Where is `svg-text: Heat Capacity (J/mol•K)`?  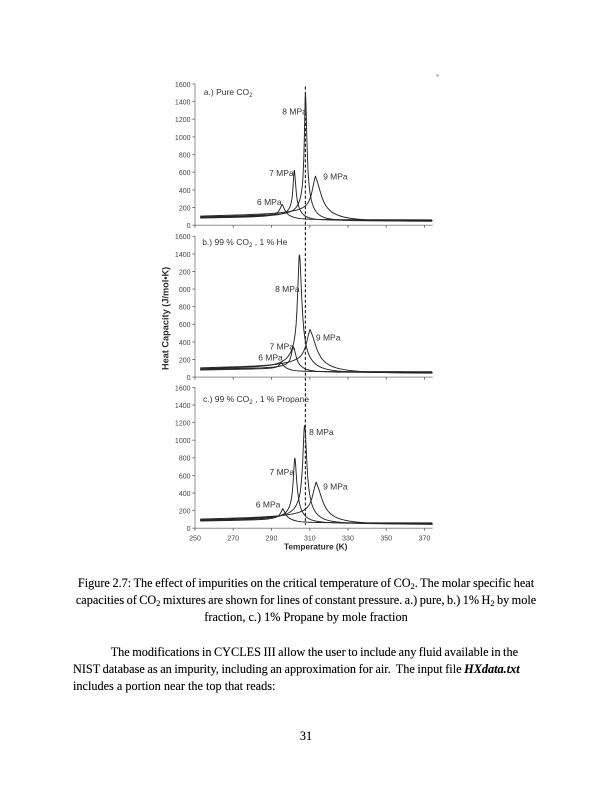
svg-text: Heat Capacity (J/mol•K) is located at coordinates (165, 318).